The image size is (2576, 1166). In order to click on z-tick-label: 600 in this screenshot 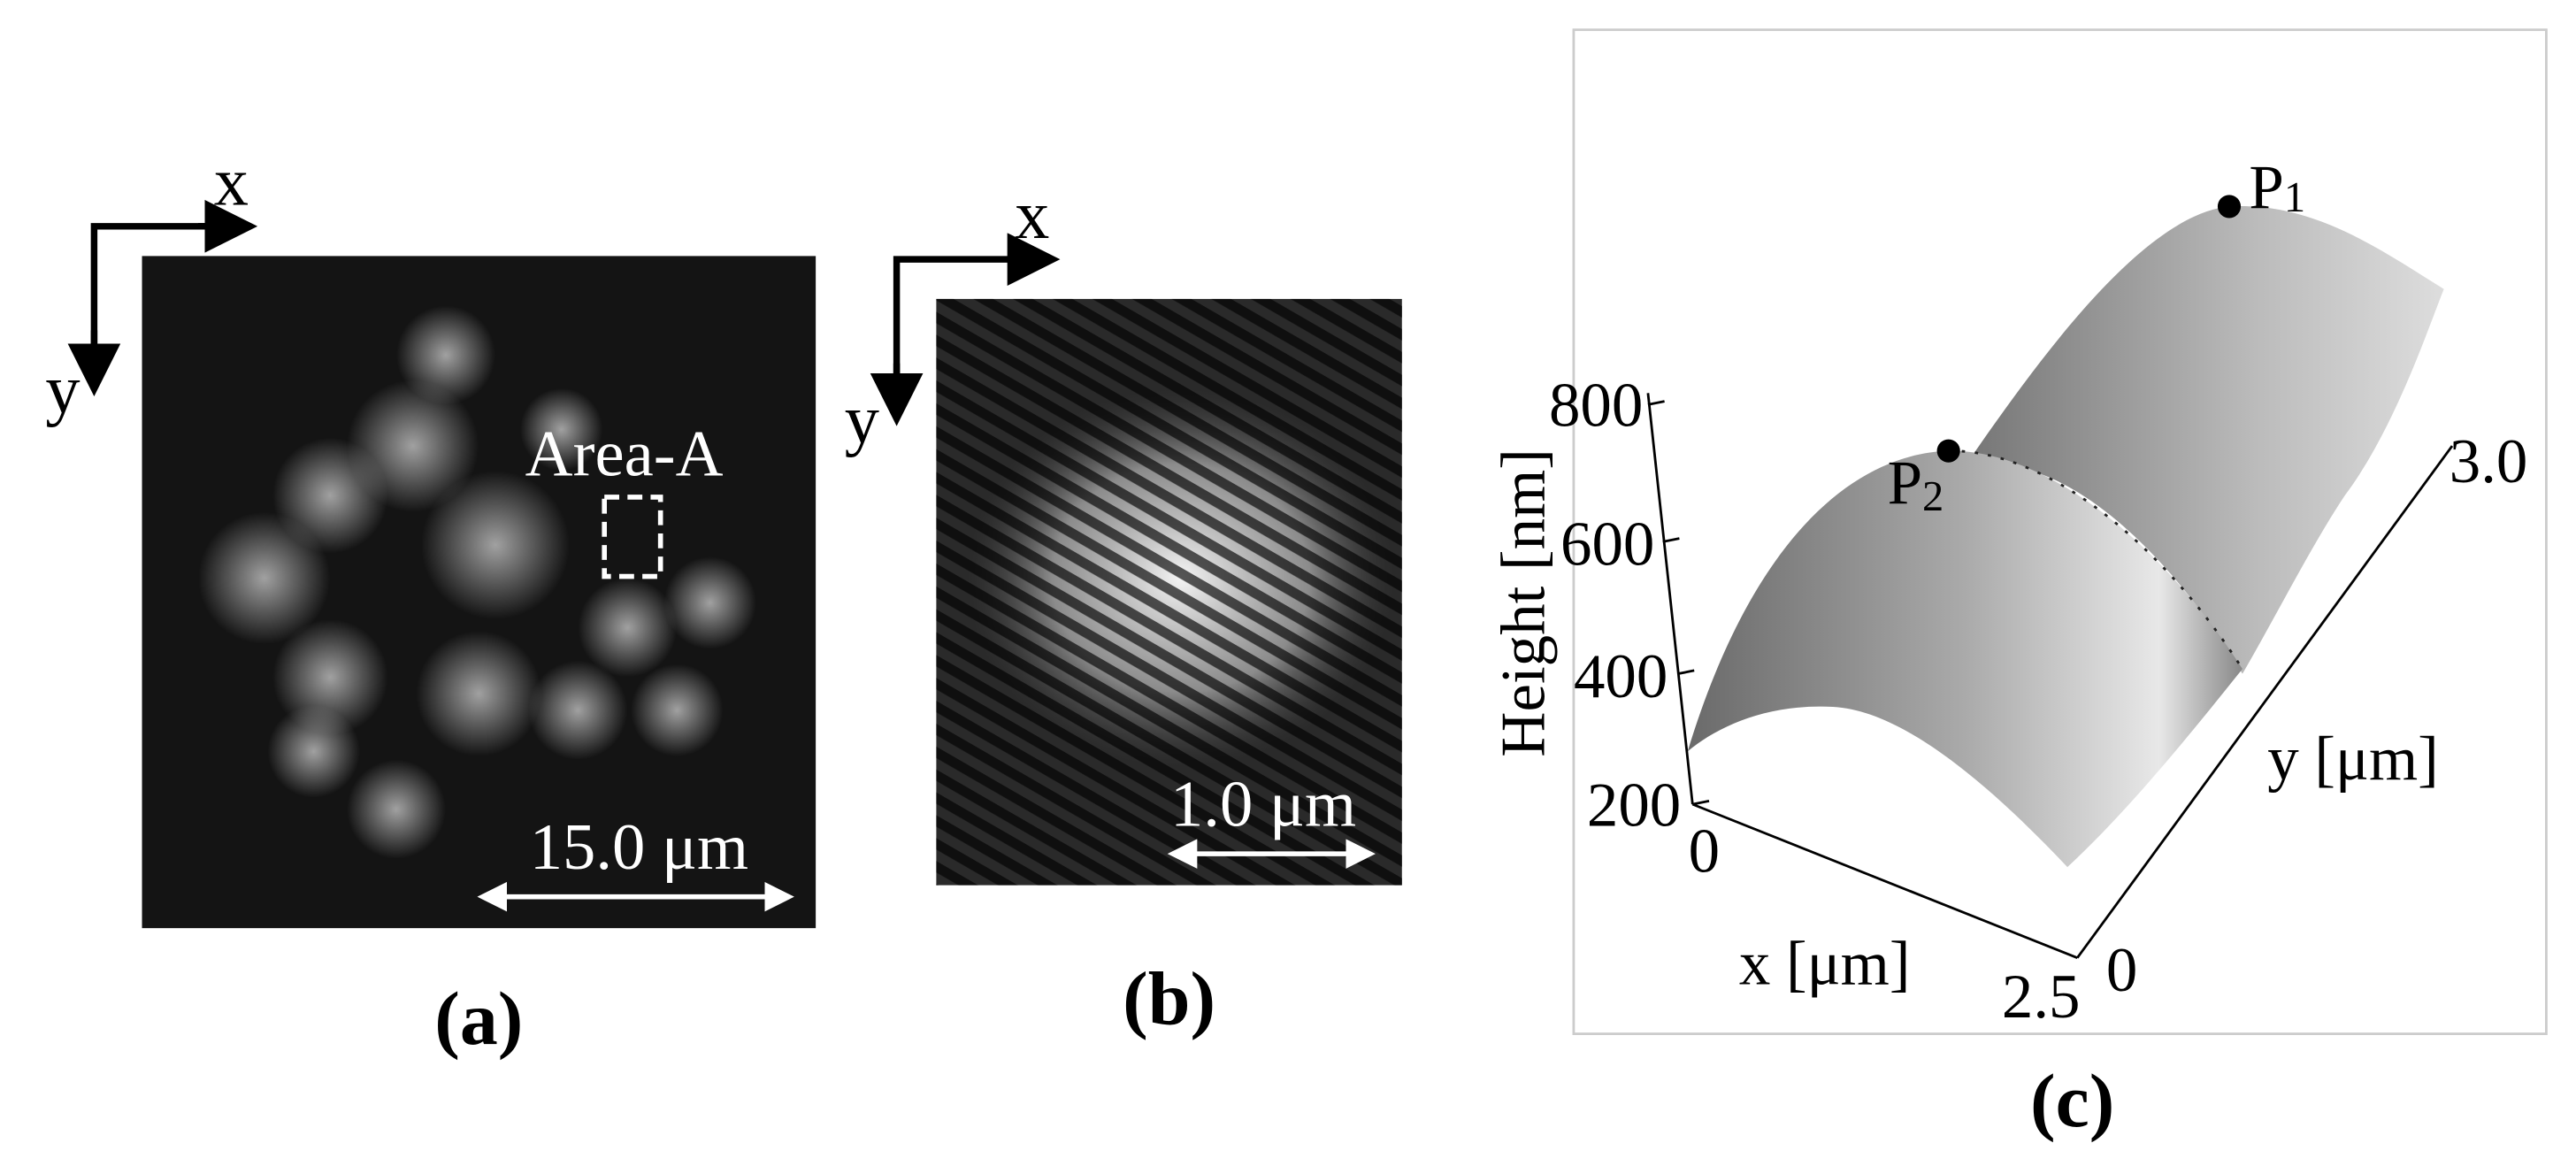, I will do `click(1607, 544)`.